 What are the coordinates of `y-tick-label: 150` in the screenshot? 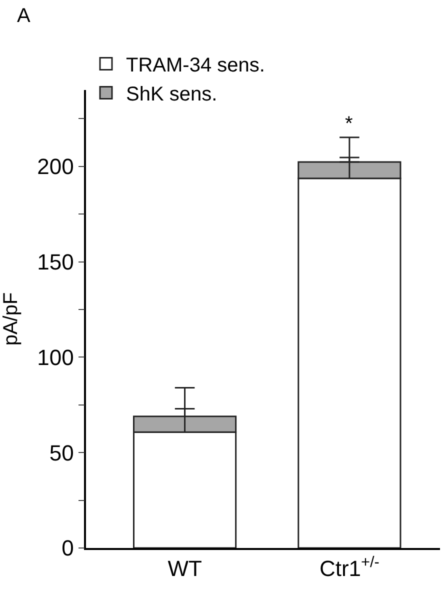 It's located at (55, 261).